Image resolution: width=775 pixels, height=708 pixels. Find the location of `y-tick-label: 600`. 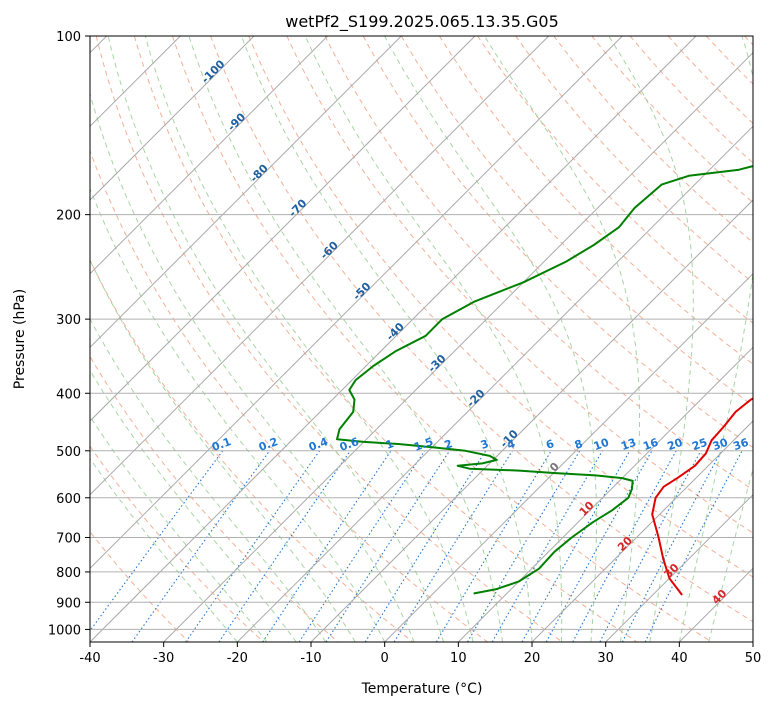

y-tick-label: 600 is located at coordinates (68, 499).